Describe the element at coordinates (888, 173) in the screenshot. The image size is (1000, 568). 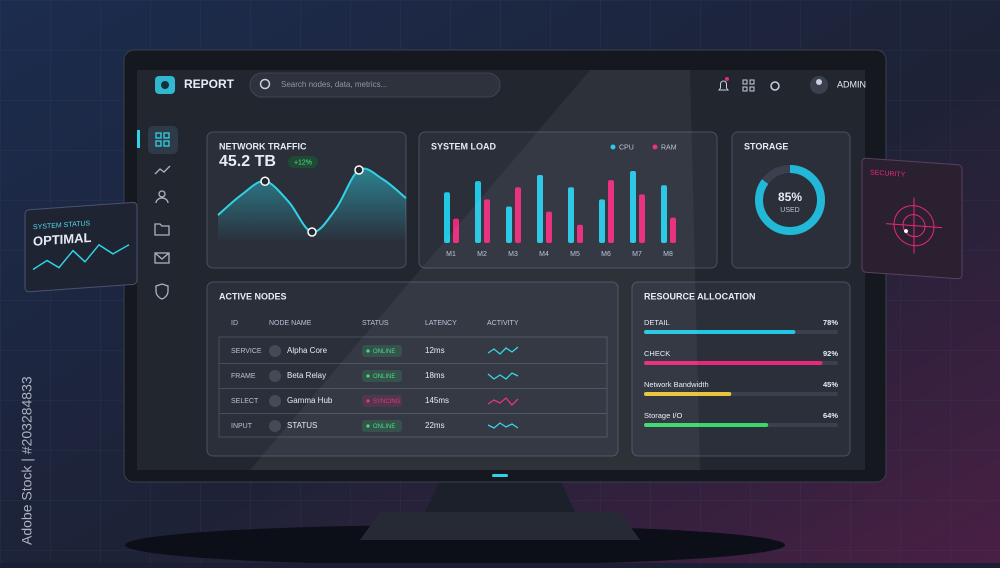
I see `security-label: SECURITY` at that location.